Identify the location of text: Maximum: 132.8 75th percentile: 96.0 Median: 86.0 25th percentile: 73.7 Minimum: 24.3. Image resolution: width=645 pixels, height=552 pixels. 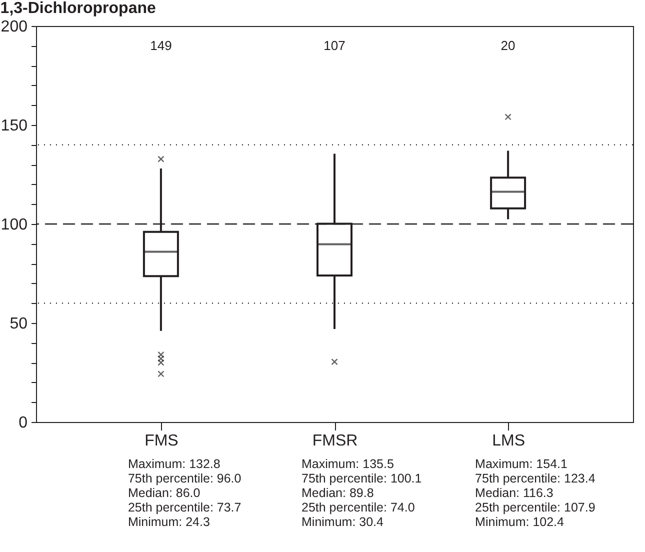
(185, 493).